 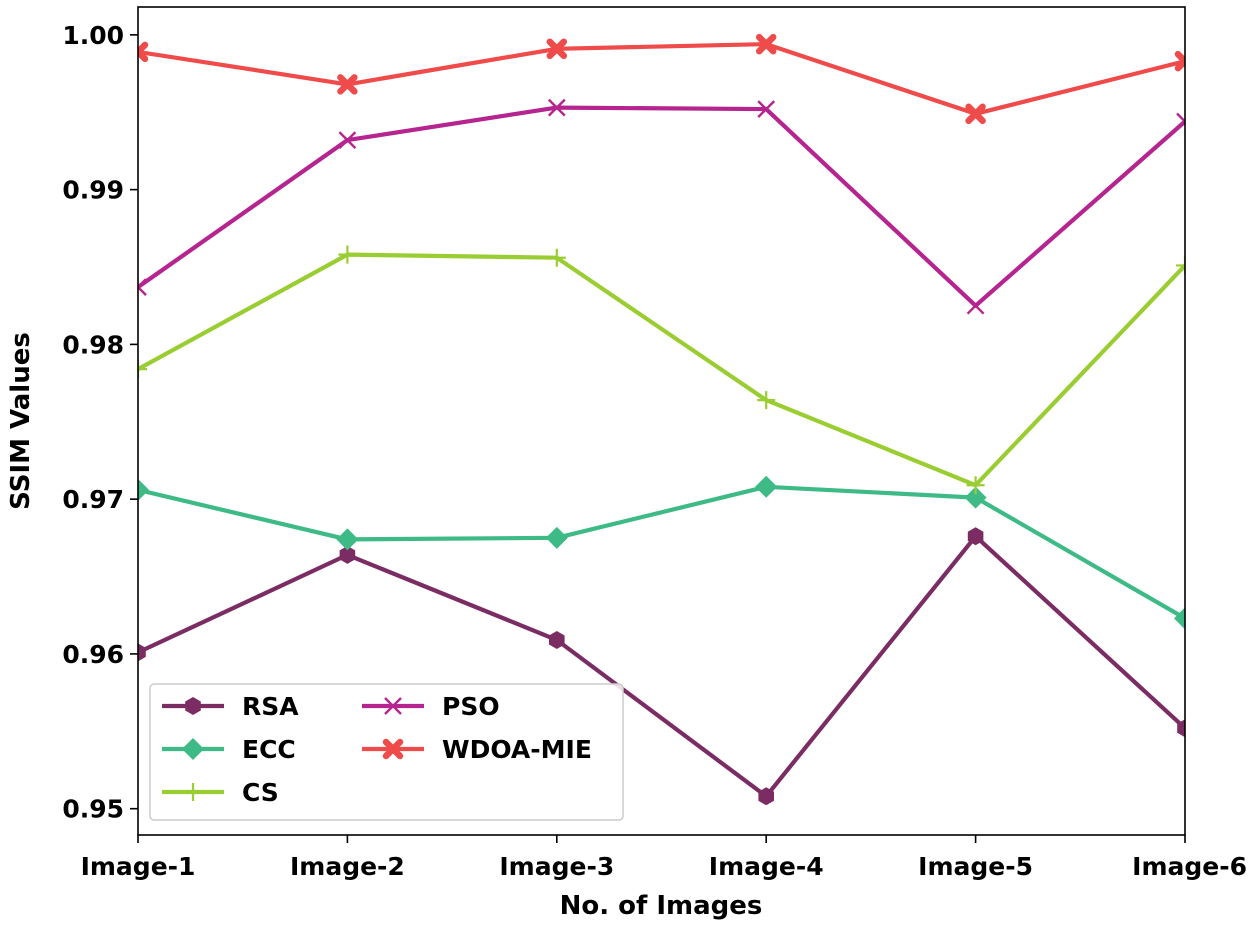 What do you see at coordinates (347, 866) in the screenshot?
I see `x-tick-label: Image-2` at bounding box center [347, 866].